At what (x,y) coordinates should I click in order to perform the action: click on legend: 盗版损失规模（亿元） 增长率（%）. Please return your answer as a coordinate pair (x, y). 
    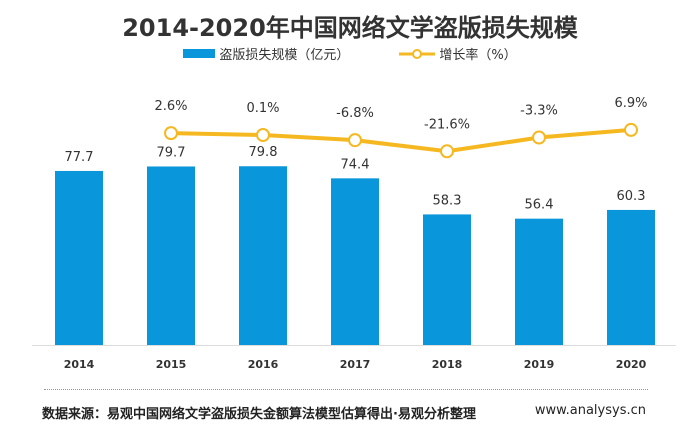
    Looking at the image, I should click on (350, 53).